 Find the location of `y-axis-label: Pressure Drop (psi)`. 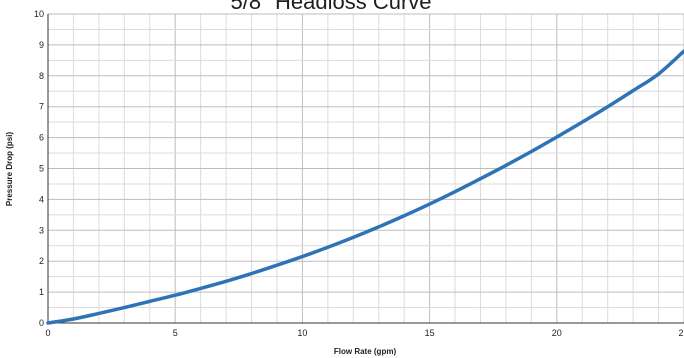

y-axis-label: Pressure Drop (psi) is located at coordinates (9, 169).